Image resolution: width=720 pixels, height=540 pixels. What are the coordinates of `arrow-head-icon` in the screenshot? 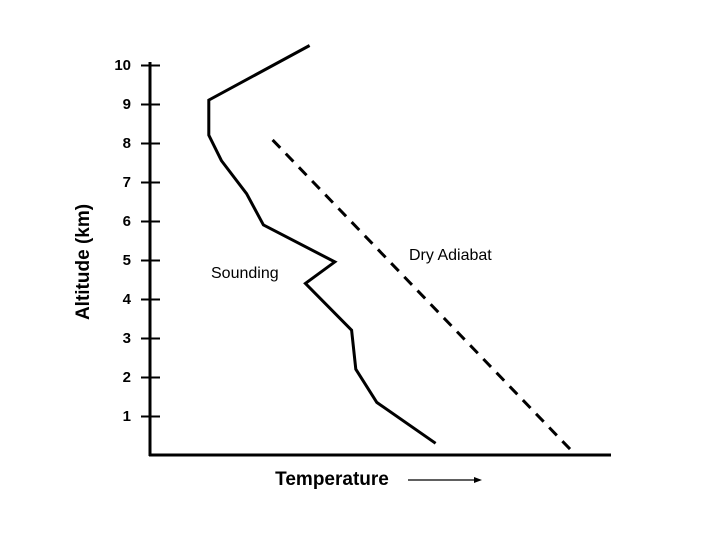 It's located at (478, 480).